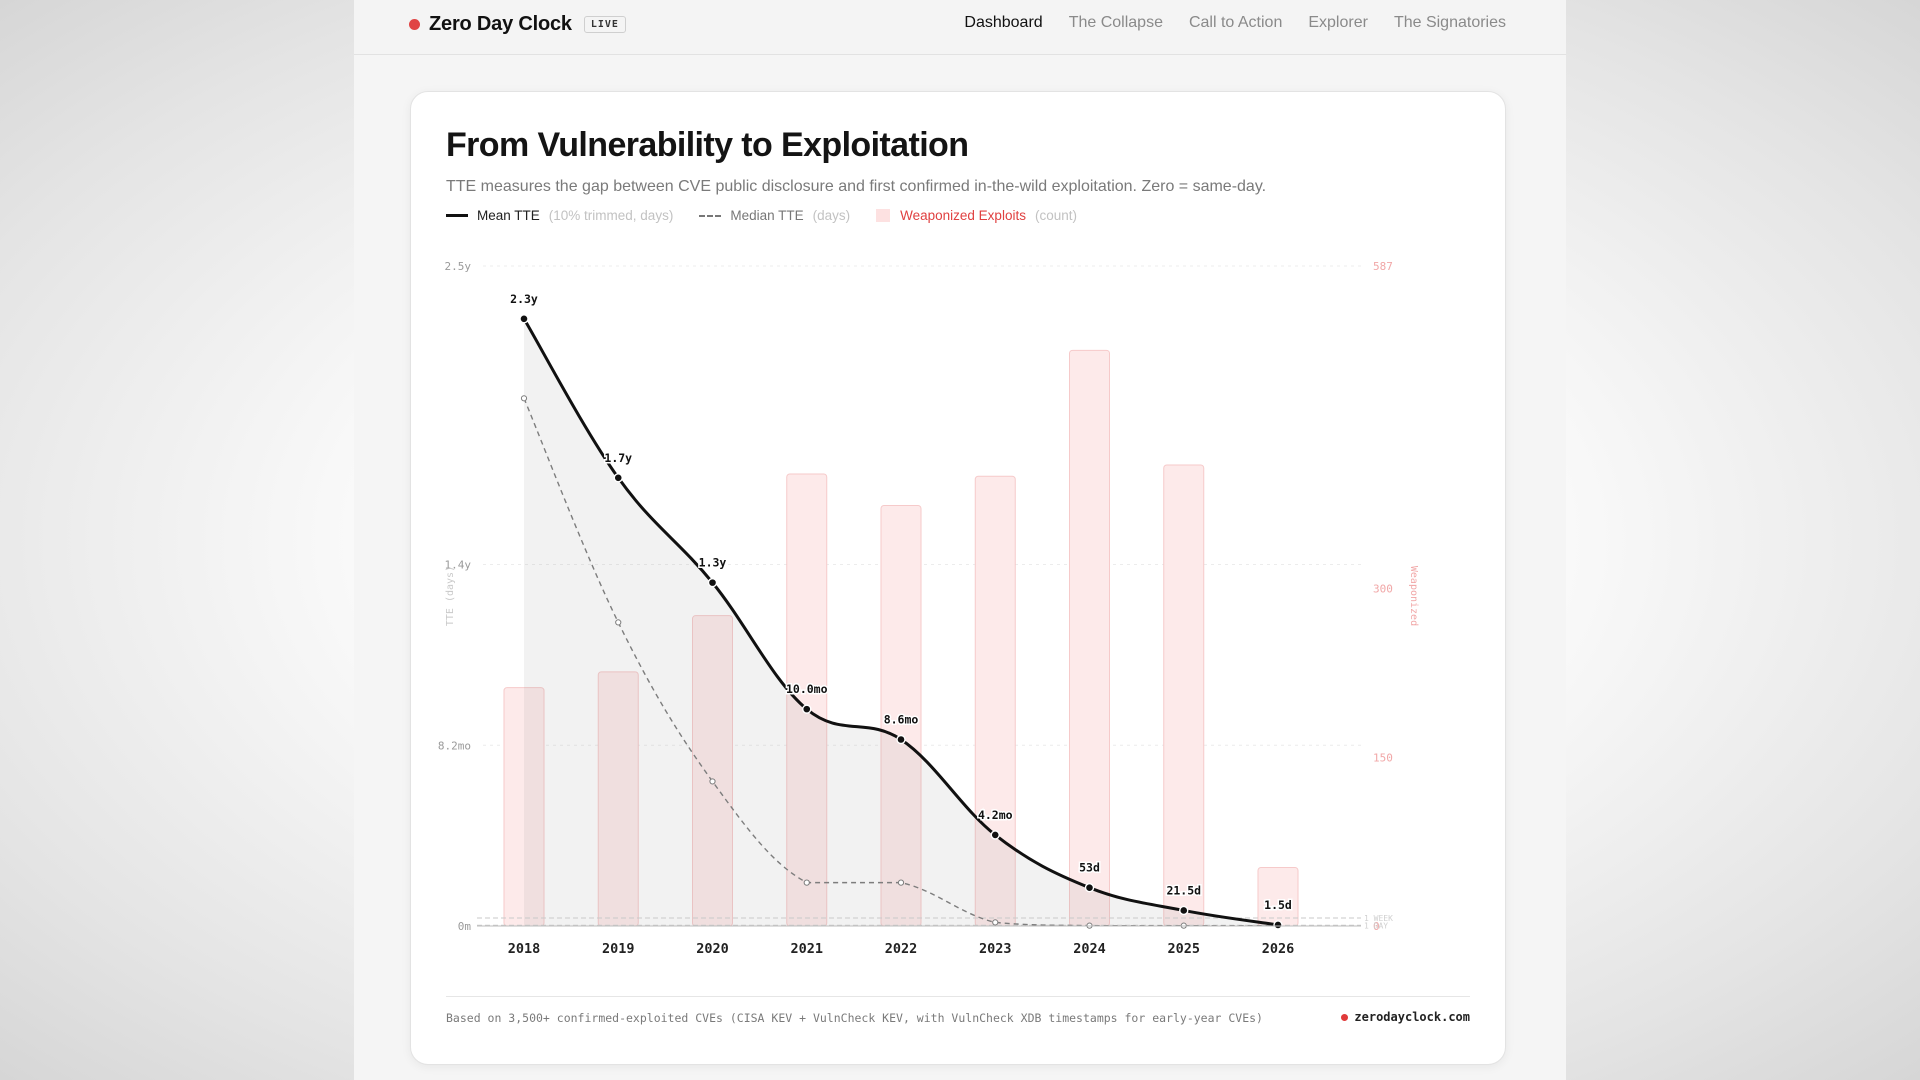  I want to click on x-tick-label: 2021, so click(806, 949).